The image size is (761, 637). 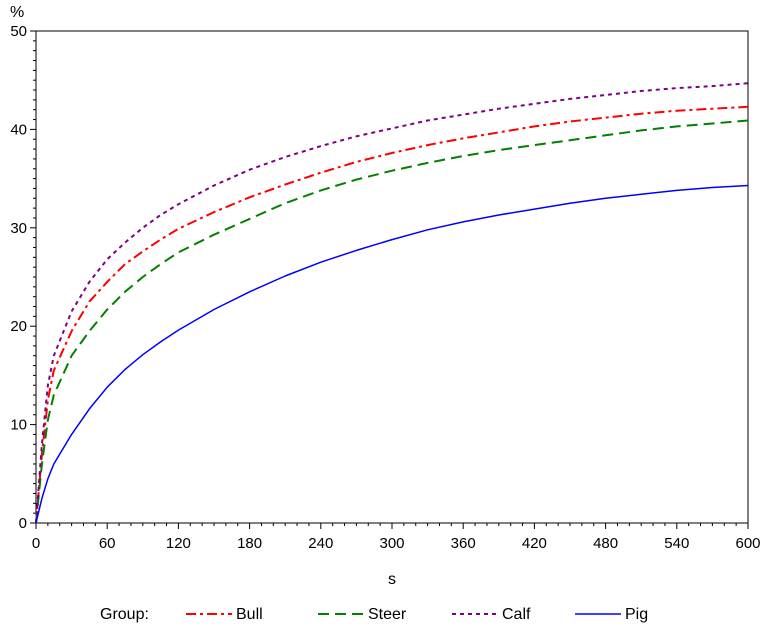 What do you see at coordinates (18, 425) in the screenshot?
I see `y-tick-label: 10` at bounding box center [18, 425].